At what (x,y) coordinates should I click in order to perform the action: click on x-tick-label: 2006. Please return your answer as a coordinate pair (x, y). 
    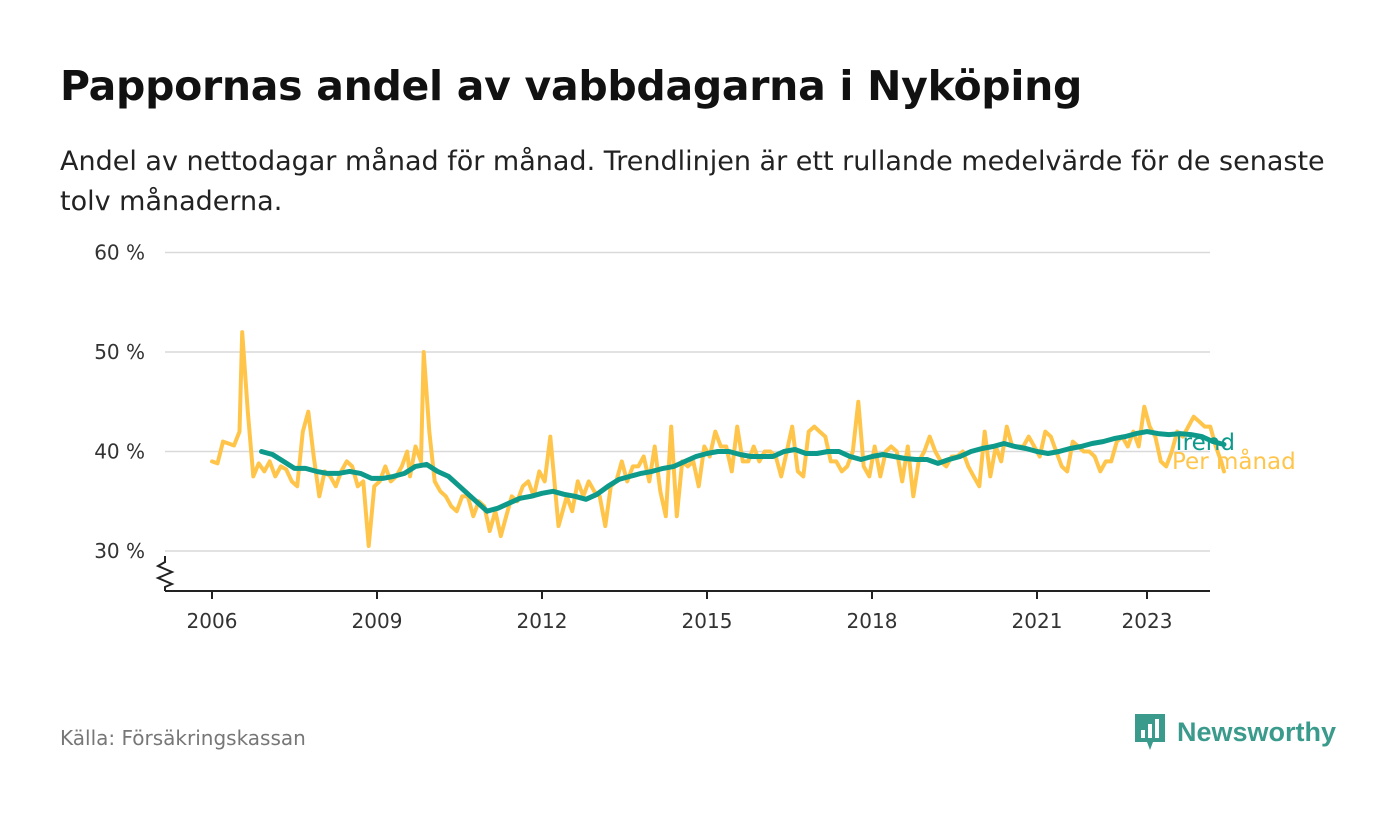
    Looking at the image, I should click on (212, 621).